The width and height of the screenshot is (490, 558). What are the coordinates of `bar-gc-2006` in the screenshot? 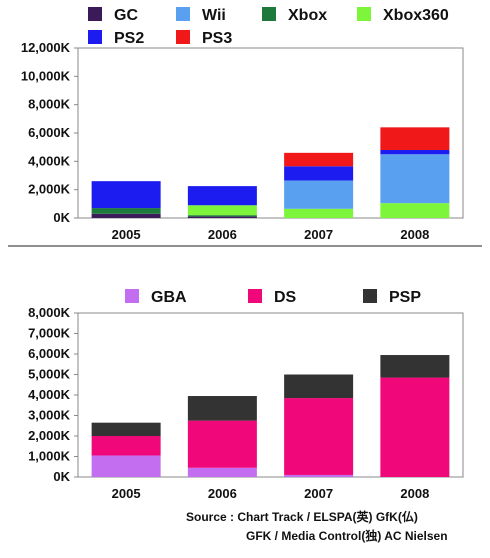 It's located at (222, 217).